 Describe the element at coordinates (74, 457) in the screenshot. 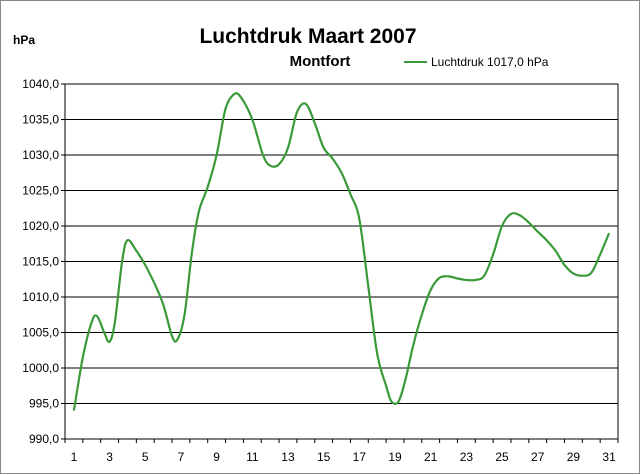

I see `x-tick-label: 1` at that location.